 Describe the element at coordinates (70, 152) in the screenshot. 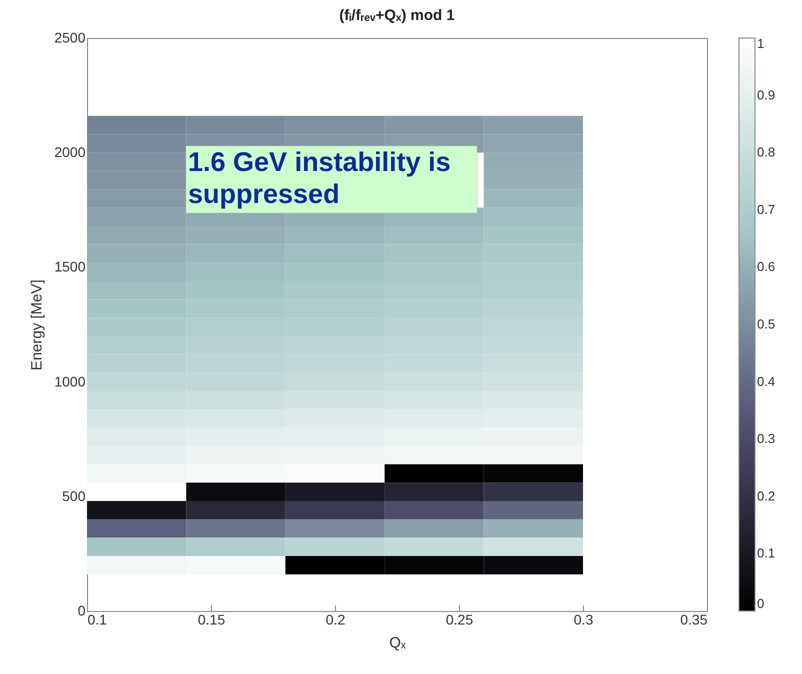

I see `y-tick-label: 2000` at that location.